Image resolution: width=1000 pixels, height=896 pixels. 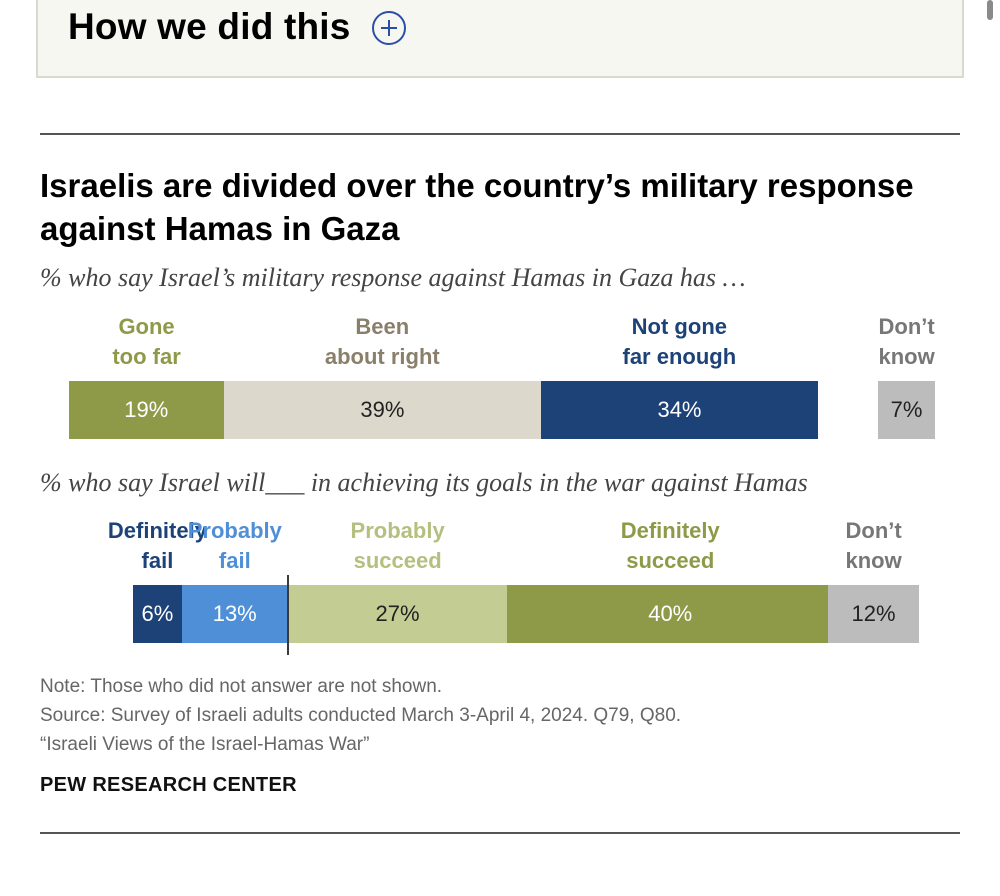 I want to click on chart-2-bar-segment-3: 27%, so click(x=397, y=614).